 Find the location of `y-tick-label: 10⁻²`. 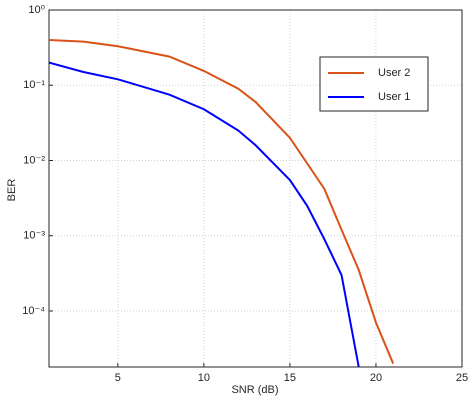

y-tick-label: 10⁻² is located at coordinates (34, 160).